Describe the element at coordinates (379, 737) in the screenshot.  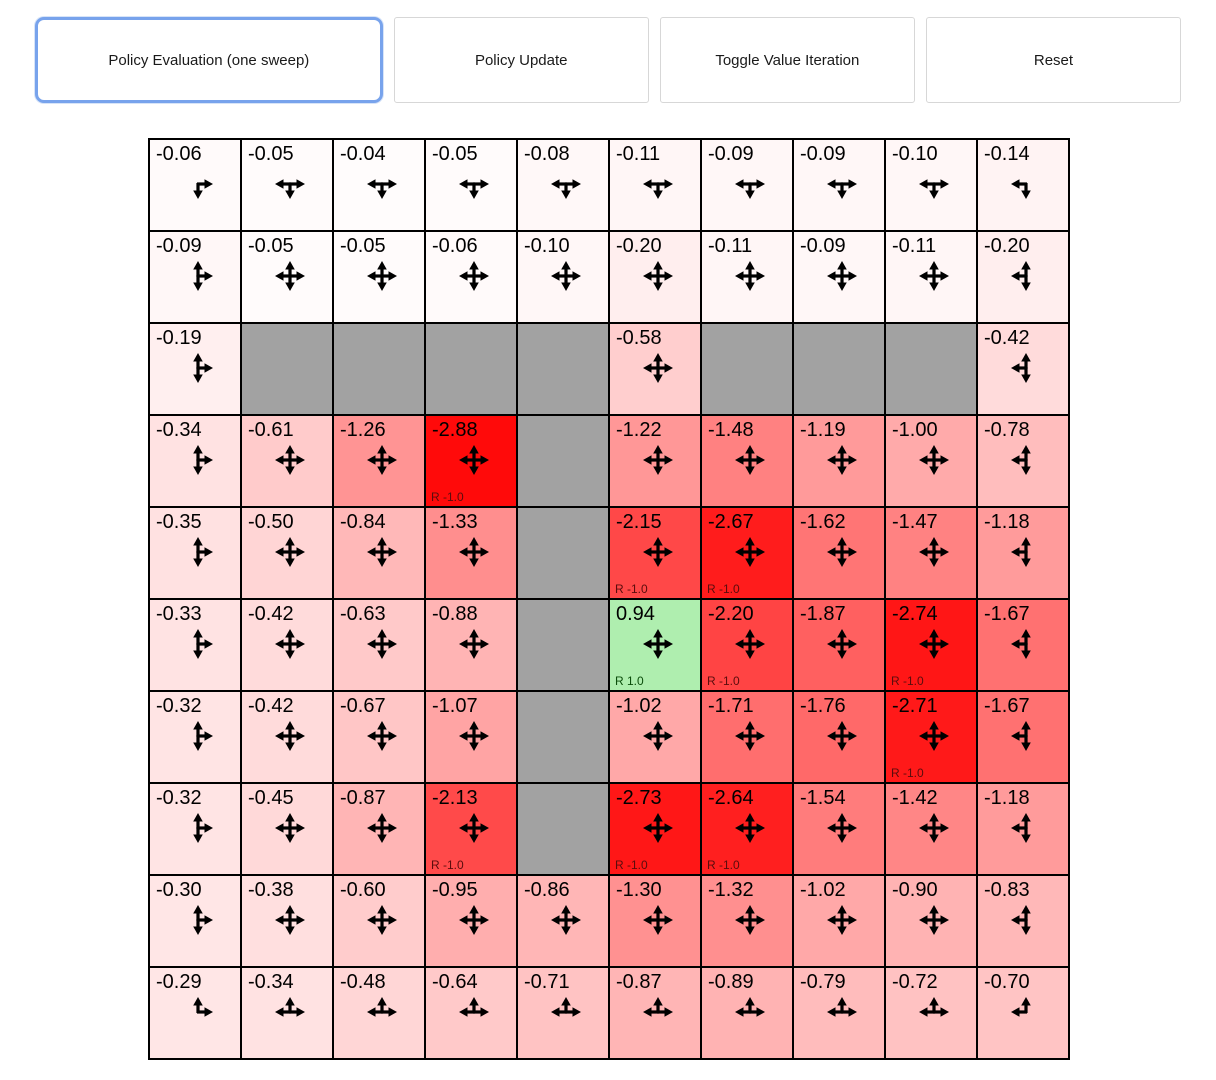
I see `grid-cell: -0.67` at that location.